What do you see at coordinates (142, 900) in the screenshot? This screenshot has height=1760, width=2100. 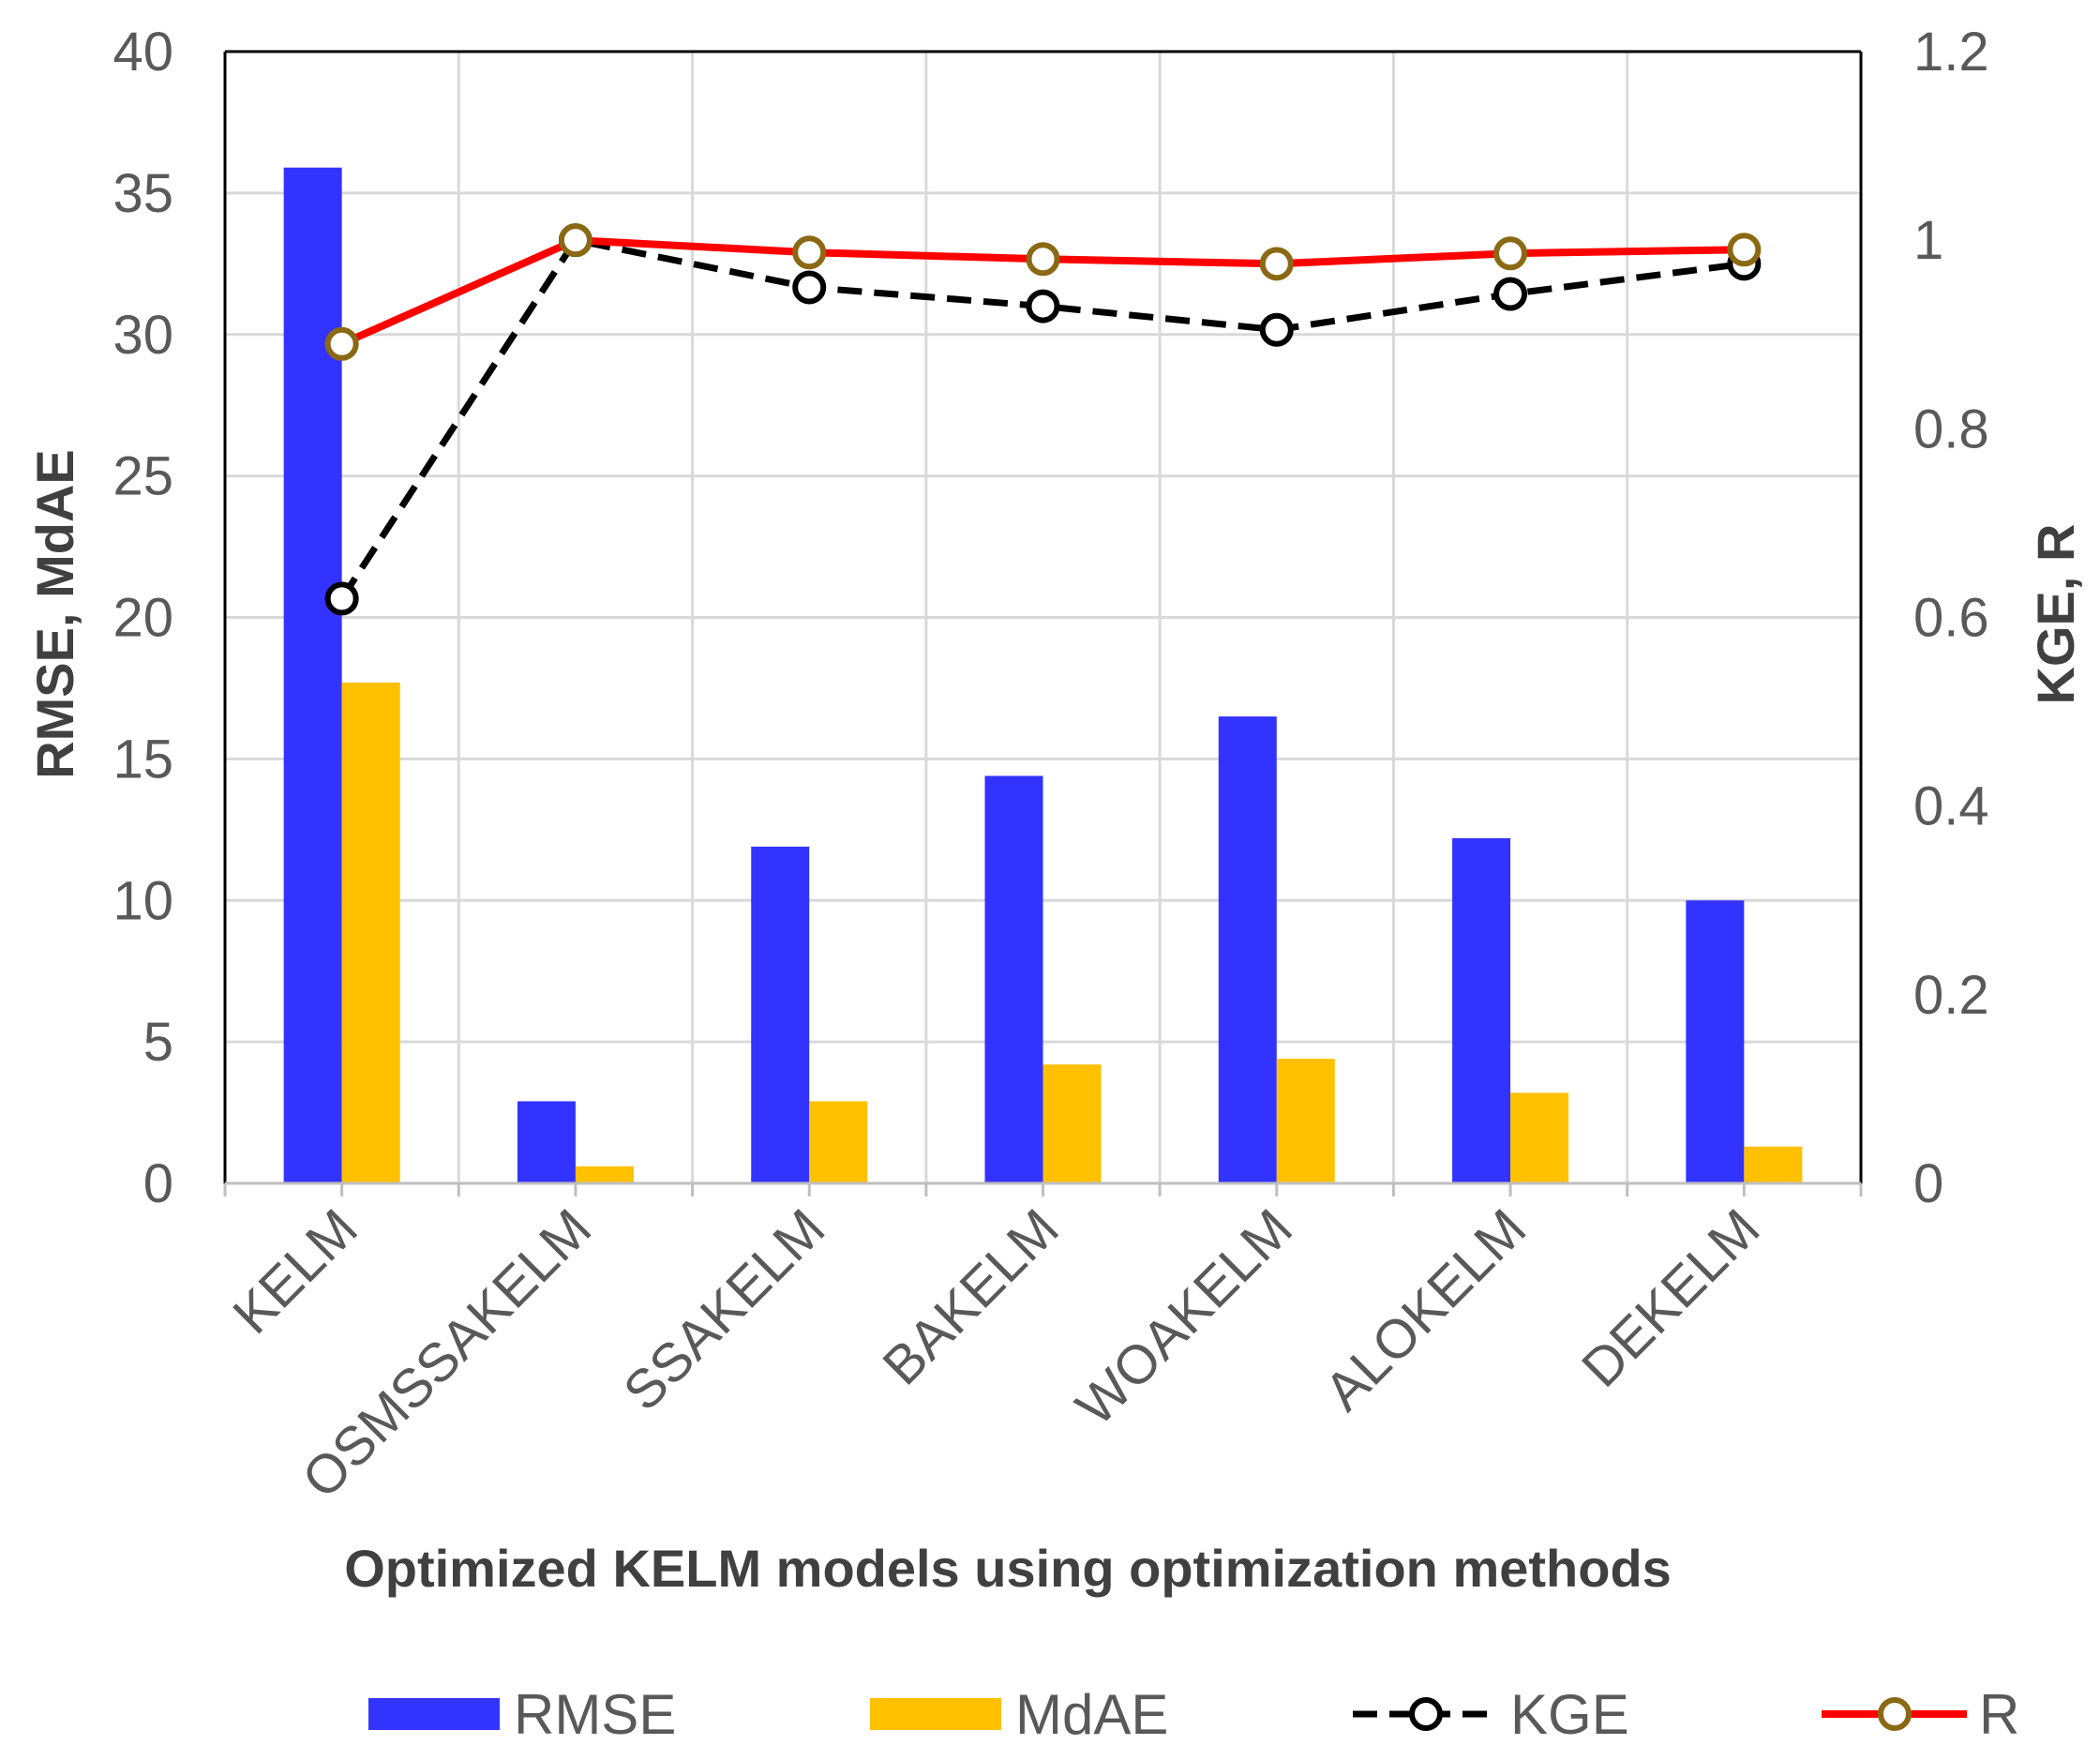 I see `y-tick-label: 10` at bounding box center [142, 900].